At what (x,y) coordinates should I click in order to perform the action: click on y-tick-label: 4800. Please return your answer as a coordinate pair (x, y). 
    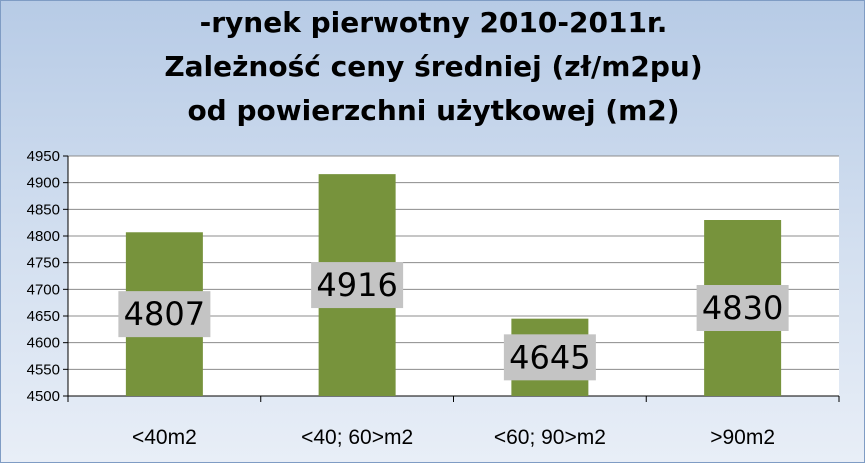
    Looking at the image, I should click on (43, 236).